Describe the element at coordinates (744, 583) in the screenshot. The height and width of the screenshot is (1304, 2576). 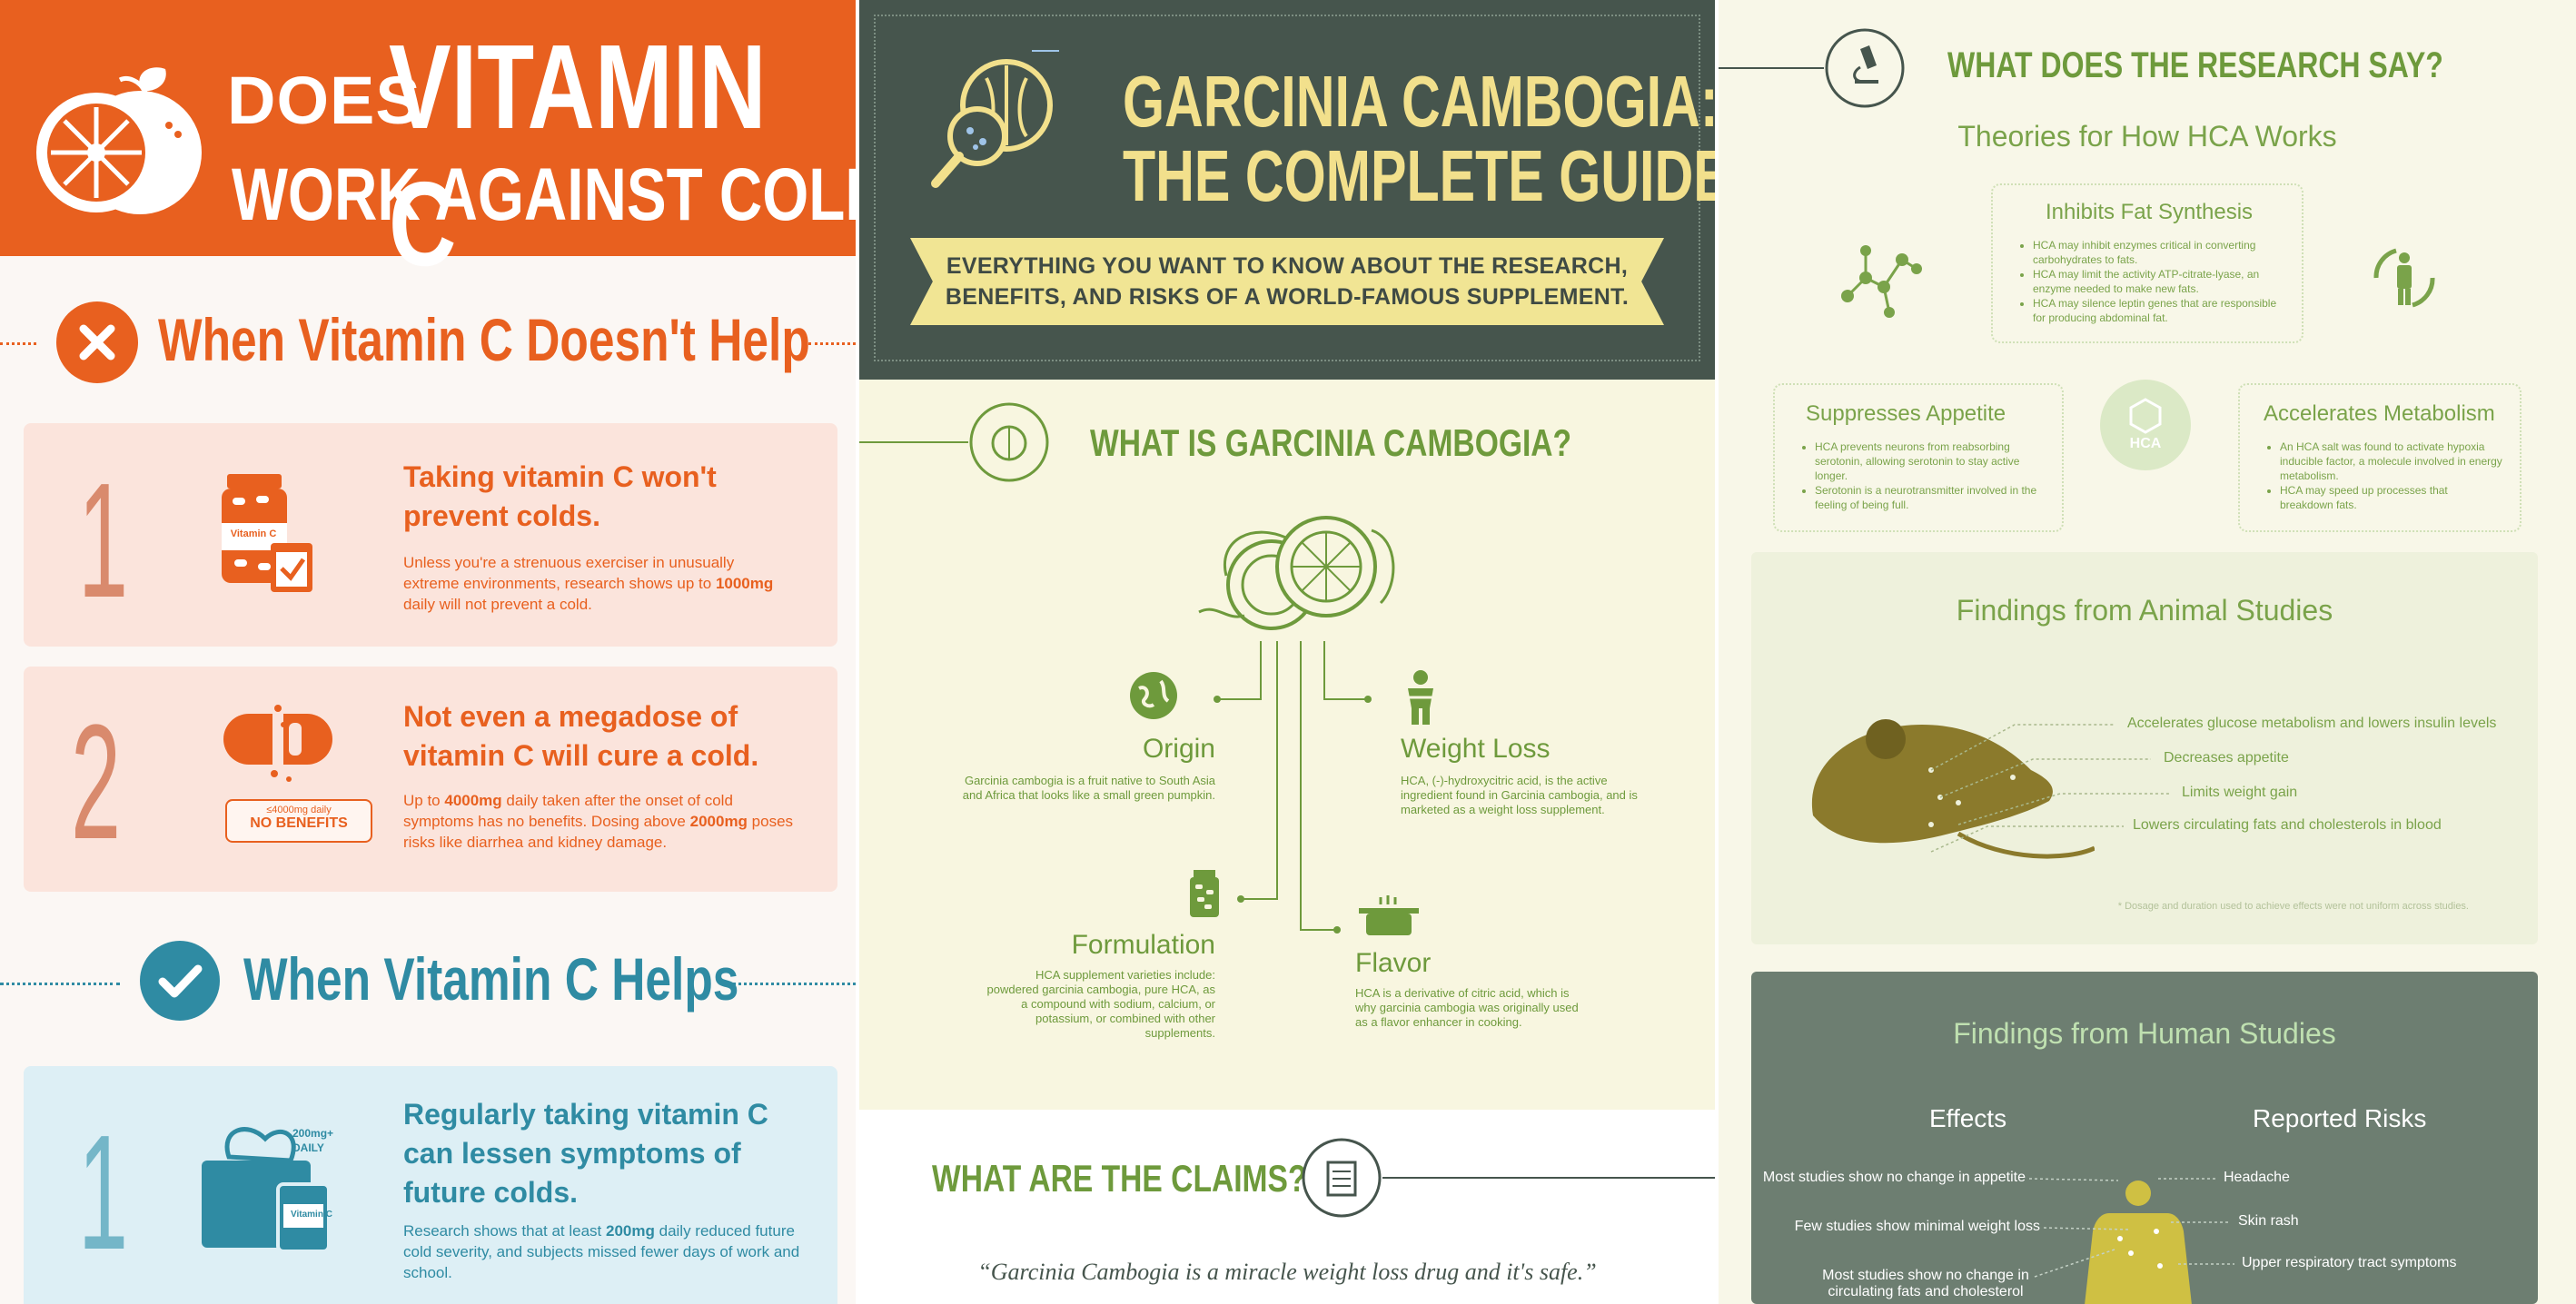
I see `body-bold: 1000mg` at that location.